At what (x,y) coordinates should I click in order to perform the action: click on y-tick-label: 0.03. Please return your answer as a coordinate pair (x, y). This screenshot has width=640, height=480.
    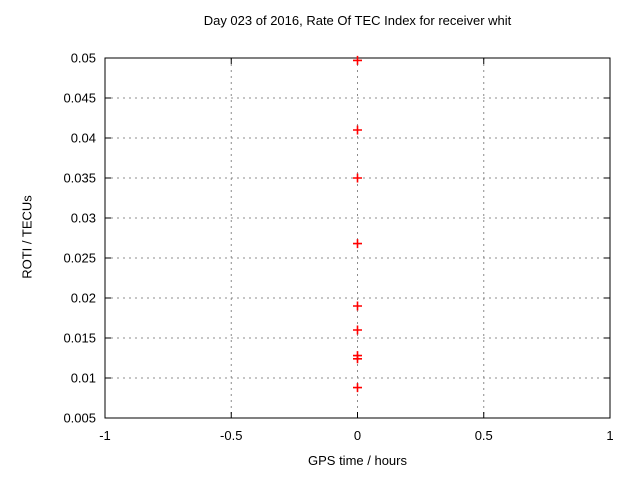
    Looking at the image, I should click on (83, 218).